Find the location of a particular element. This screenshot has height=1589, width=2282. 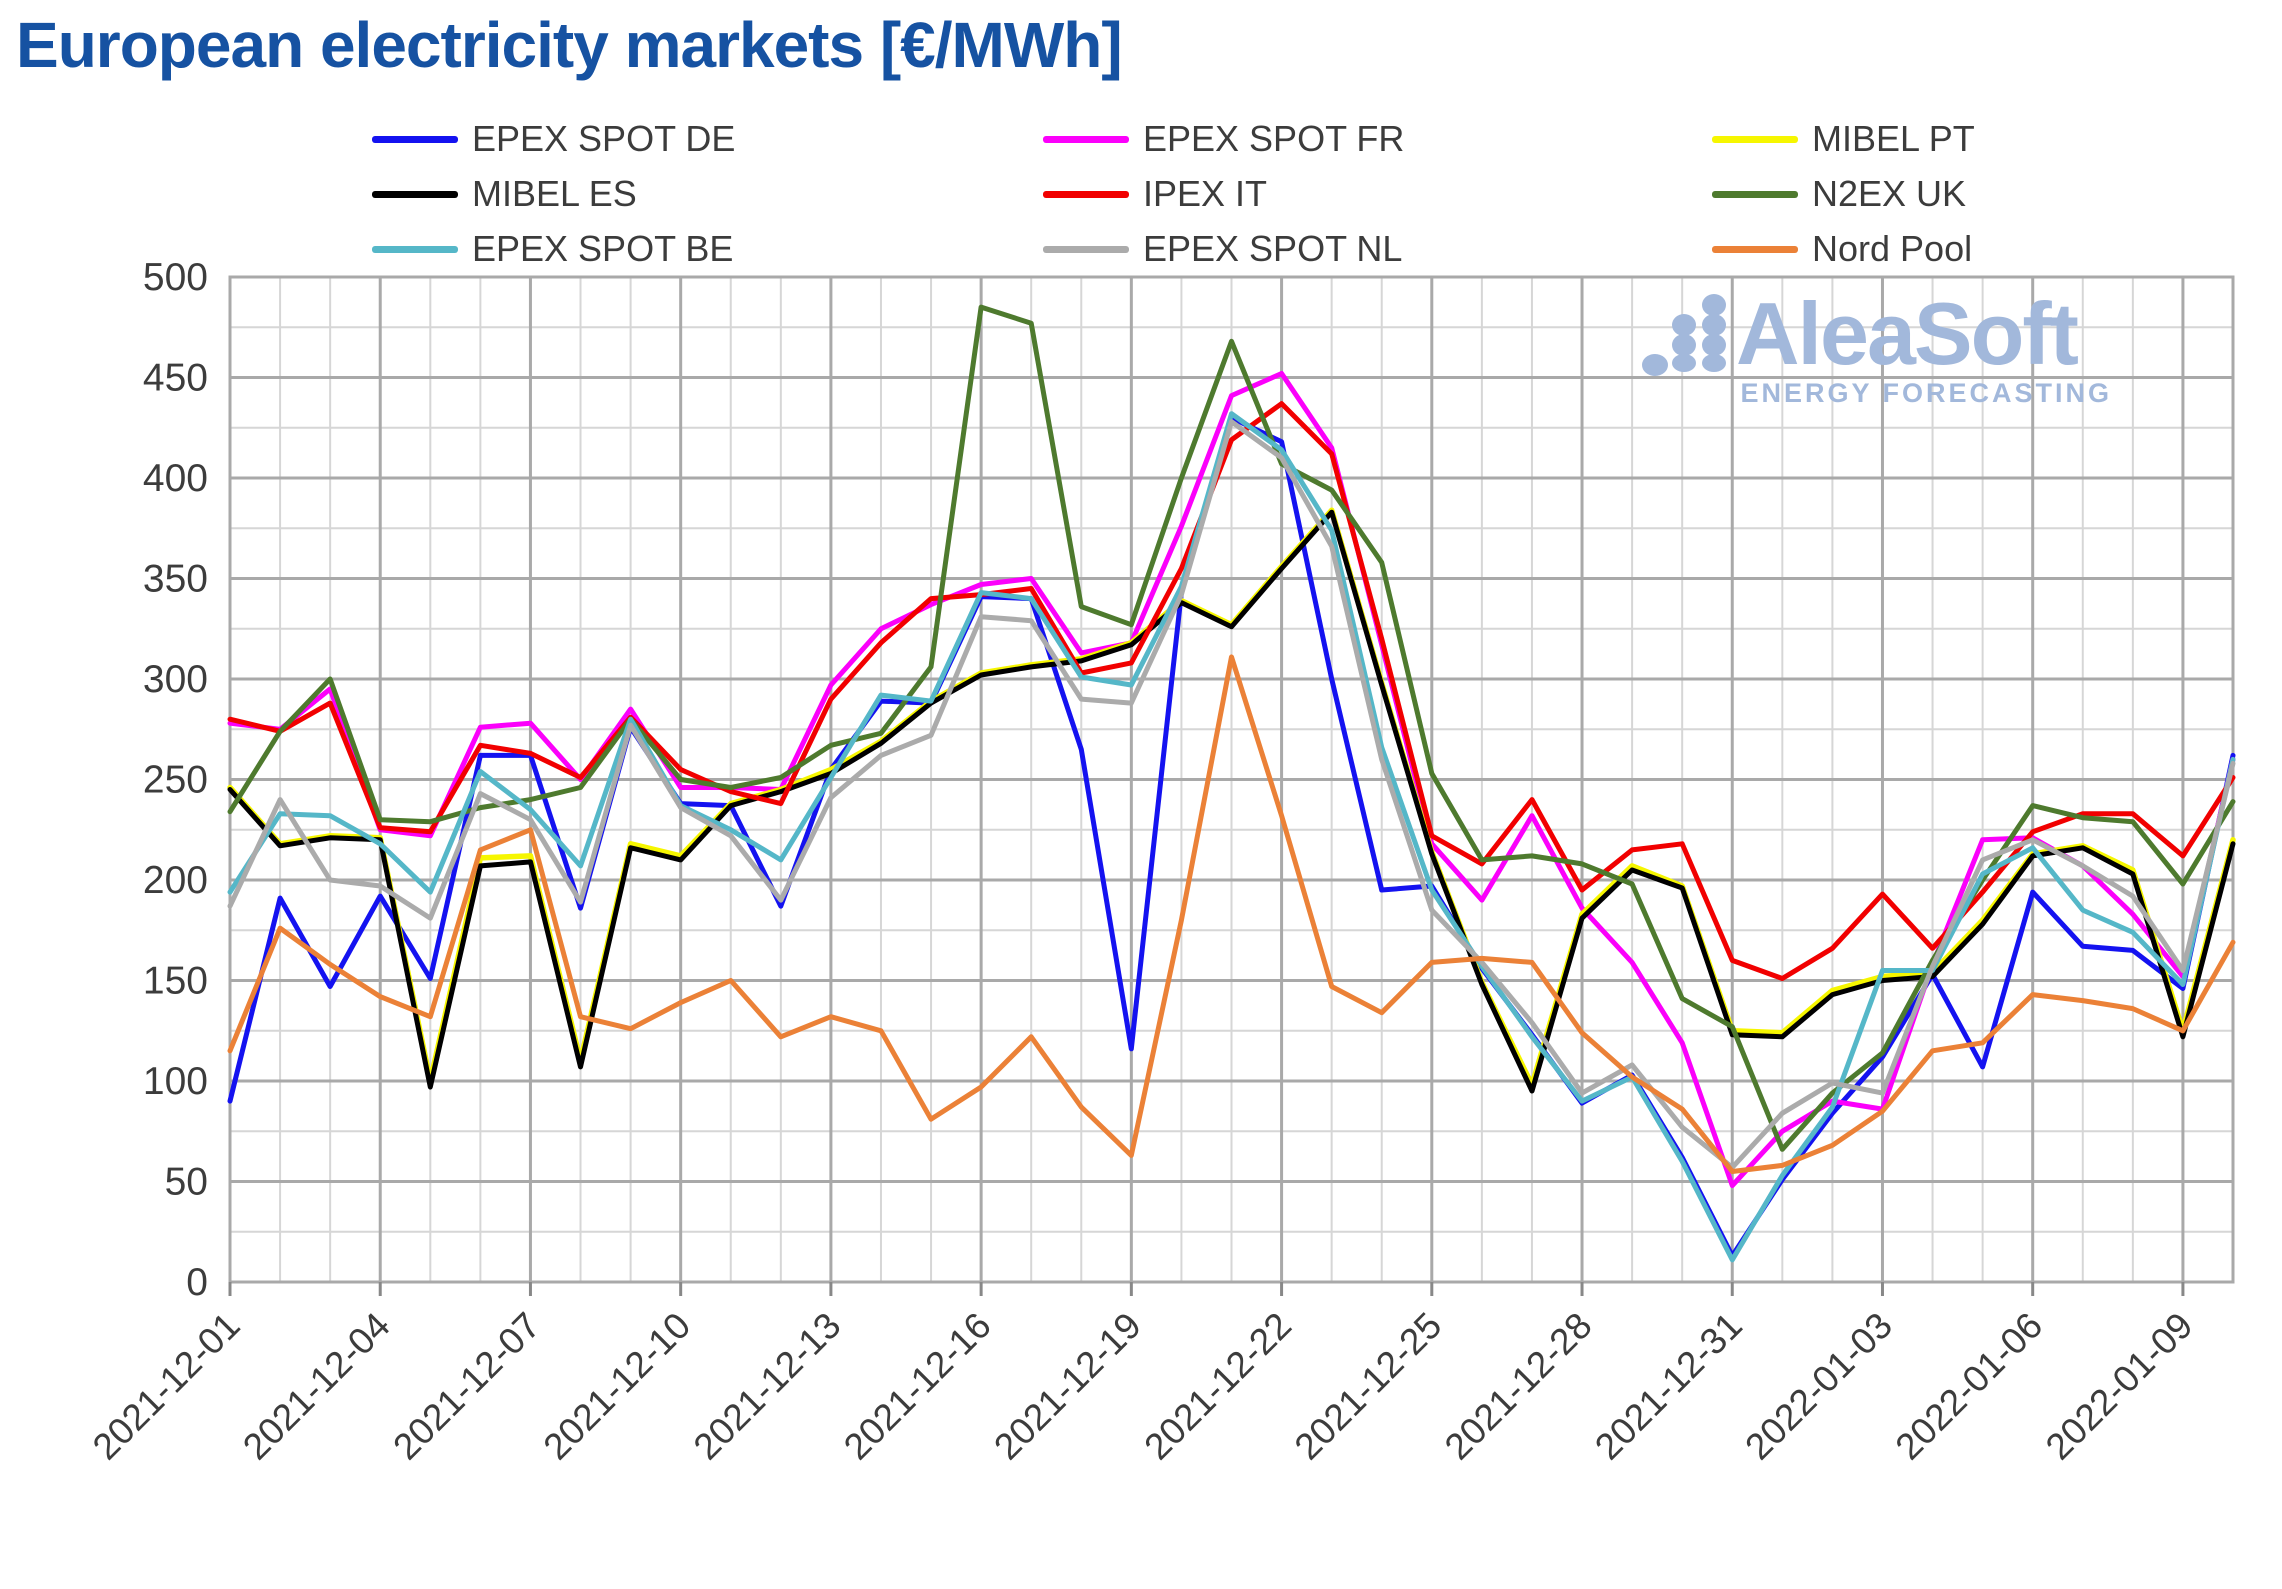

legend-label: EPEX SPOT NL is located at coordinates (1273, 248).